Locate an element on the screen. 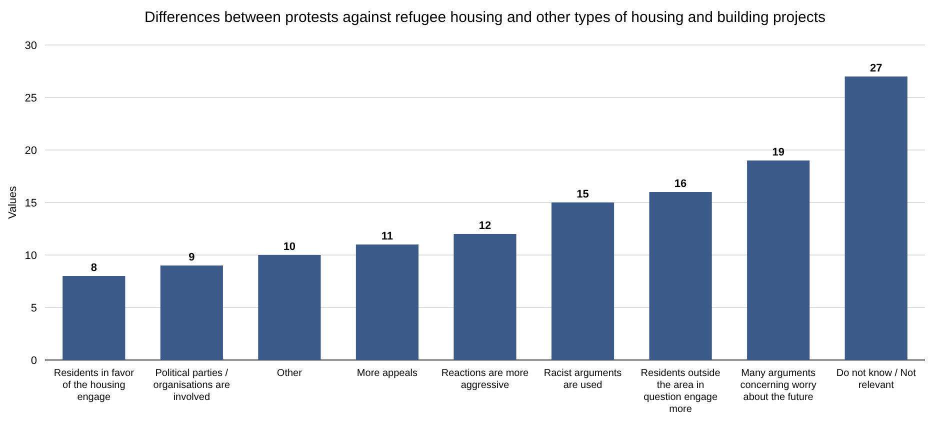 Image resolution: width=937 pixels, height=422 pixels. x-tick-label: More appeals is located at coordinates (387, 373).